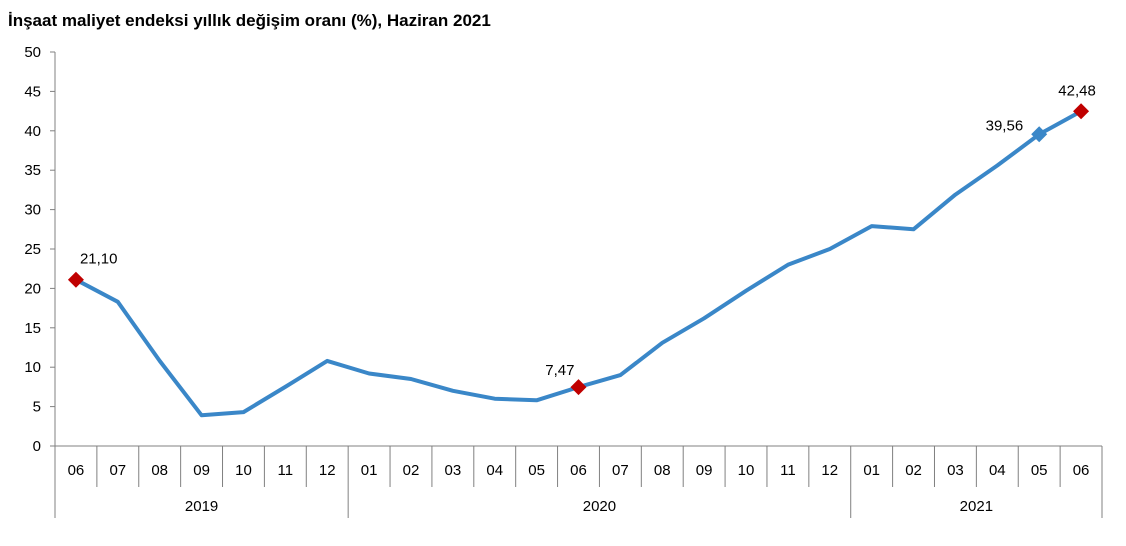 The image size is (1126, 546). What do you see at coordinates (32, 131) in the screenshot?
I see `y-tick-label: 40` at bounding box center [32, 131].